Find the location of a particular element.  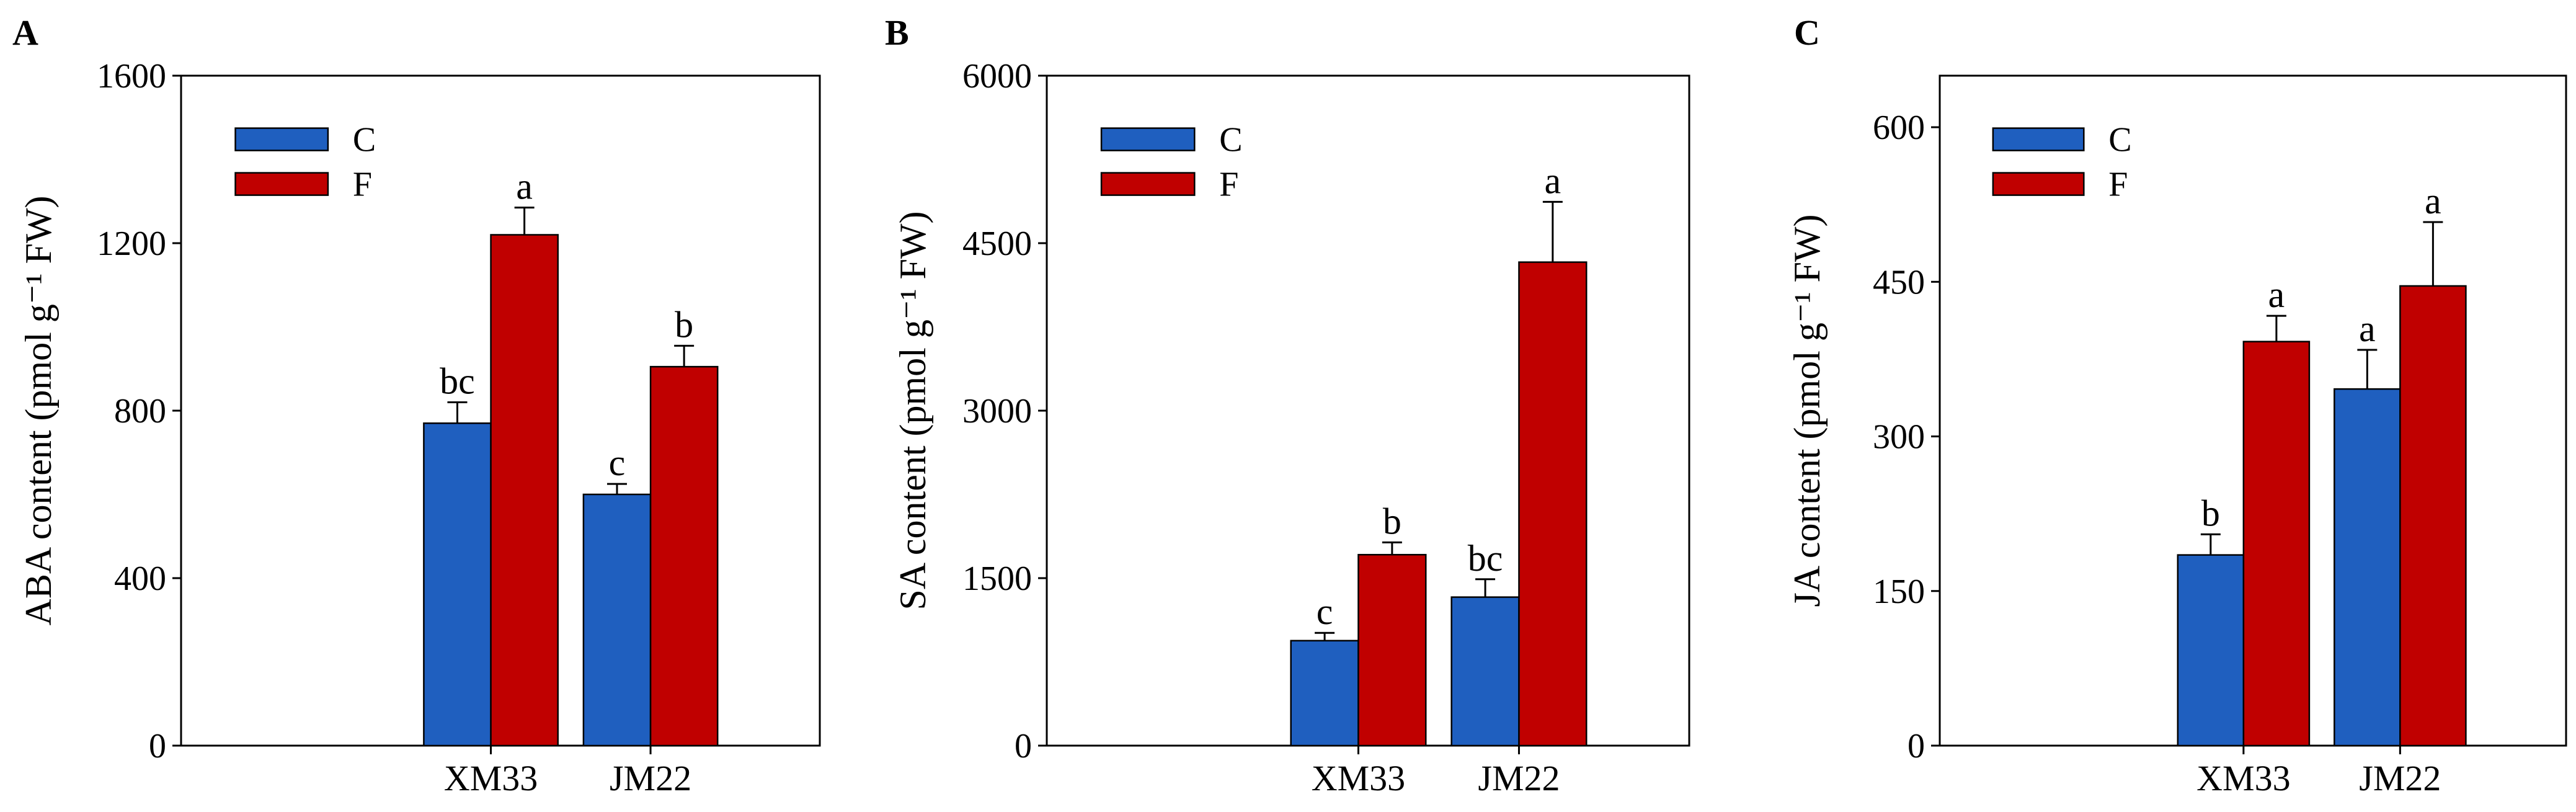

y-tick-label: 6000 is located at coordinates (997, 76).